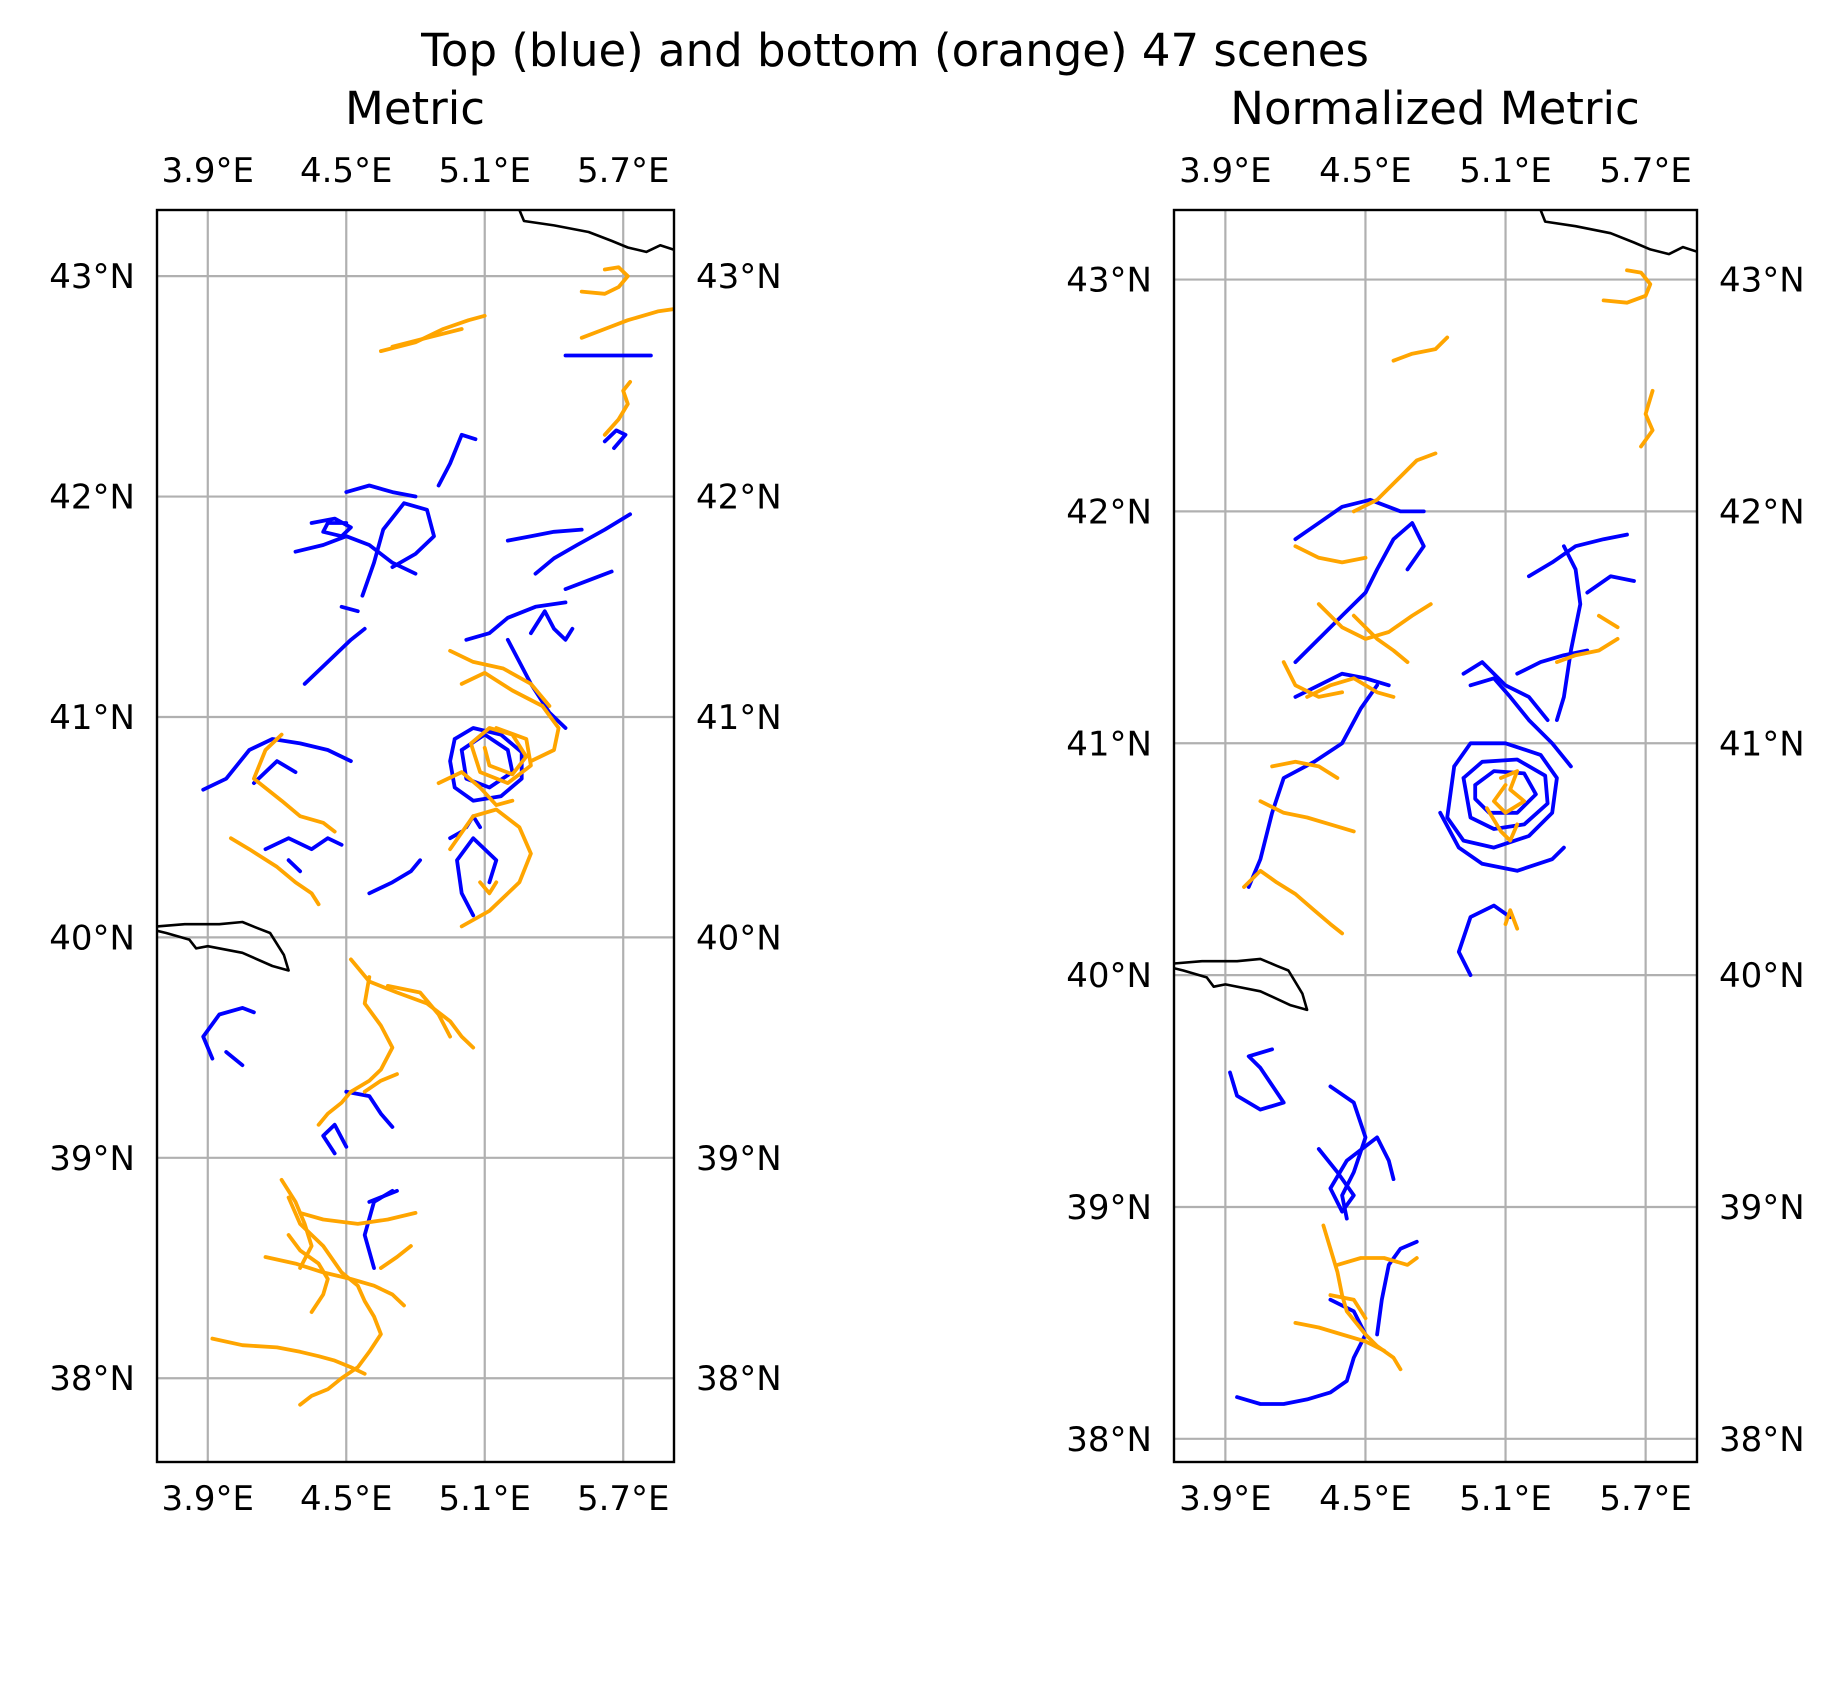 The width and height of the screenshot is (1843, 1686). I want to click on lat-tick-label-right: 39°N, so click(739, 1159).